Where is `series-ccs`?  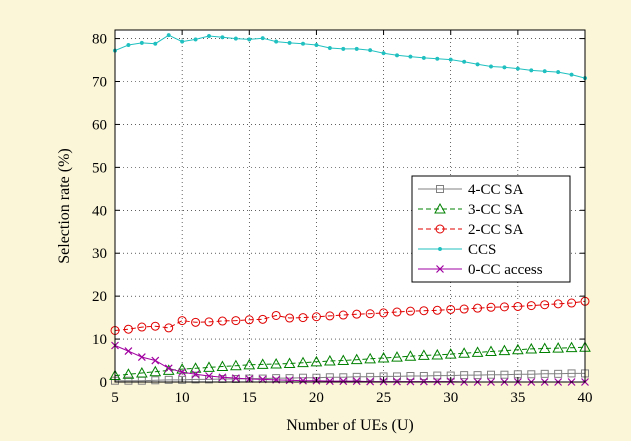
series-ccs is located at coordinates (350, 57).